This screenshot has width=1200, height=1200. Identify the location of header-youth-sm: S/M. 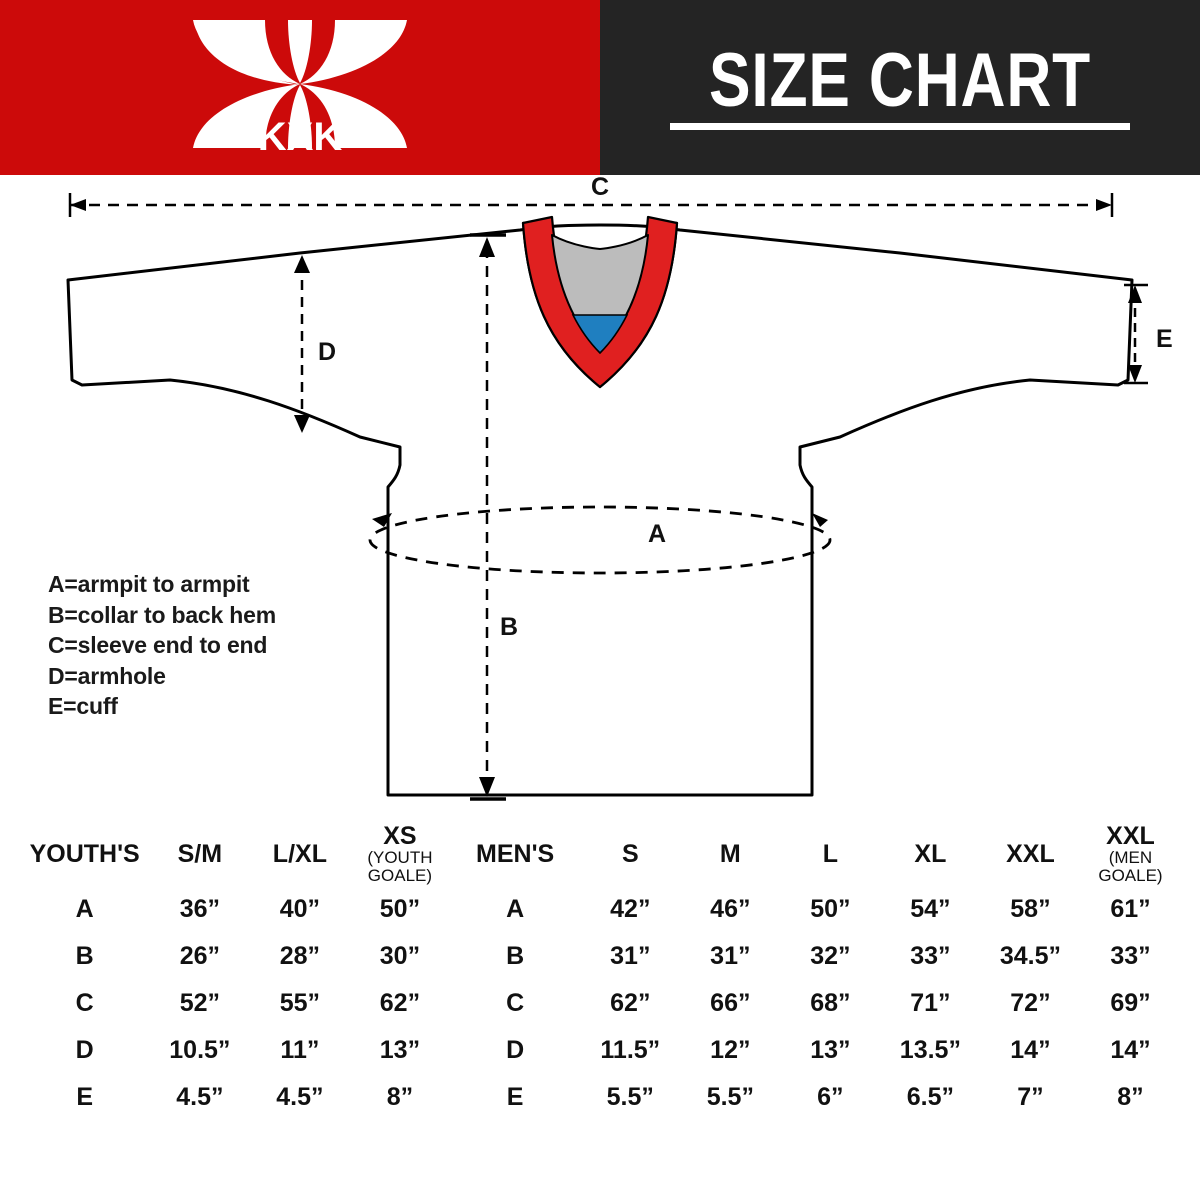
(200, 854).